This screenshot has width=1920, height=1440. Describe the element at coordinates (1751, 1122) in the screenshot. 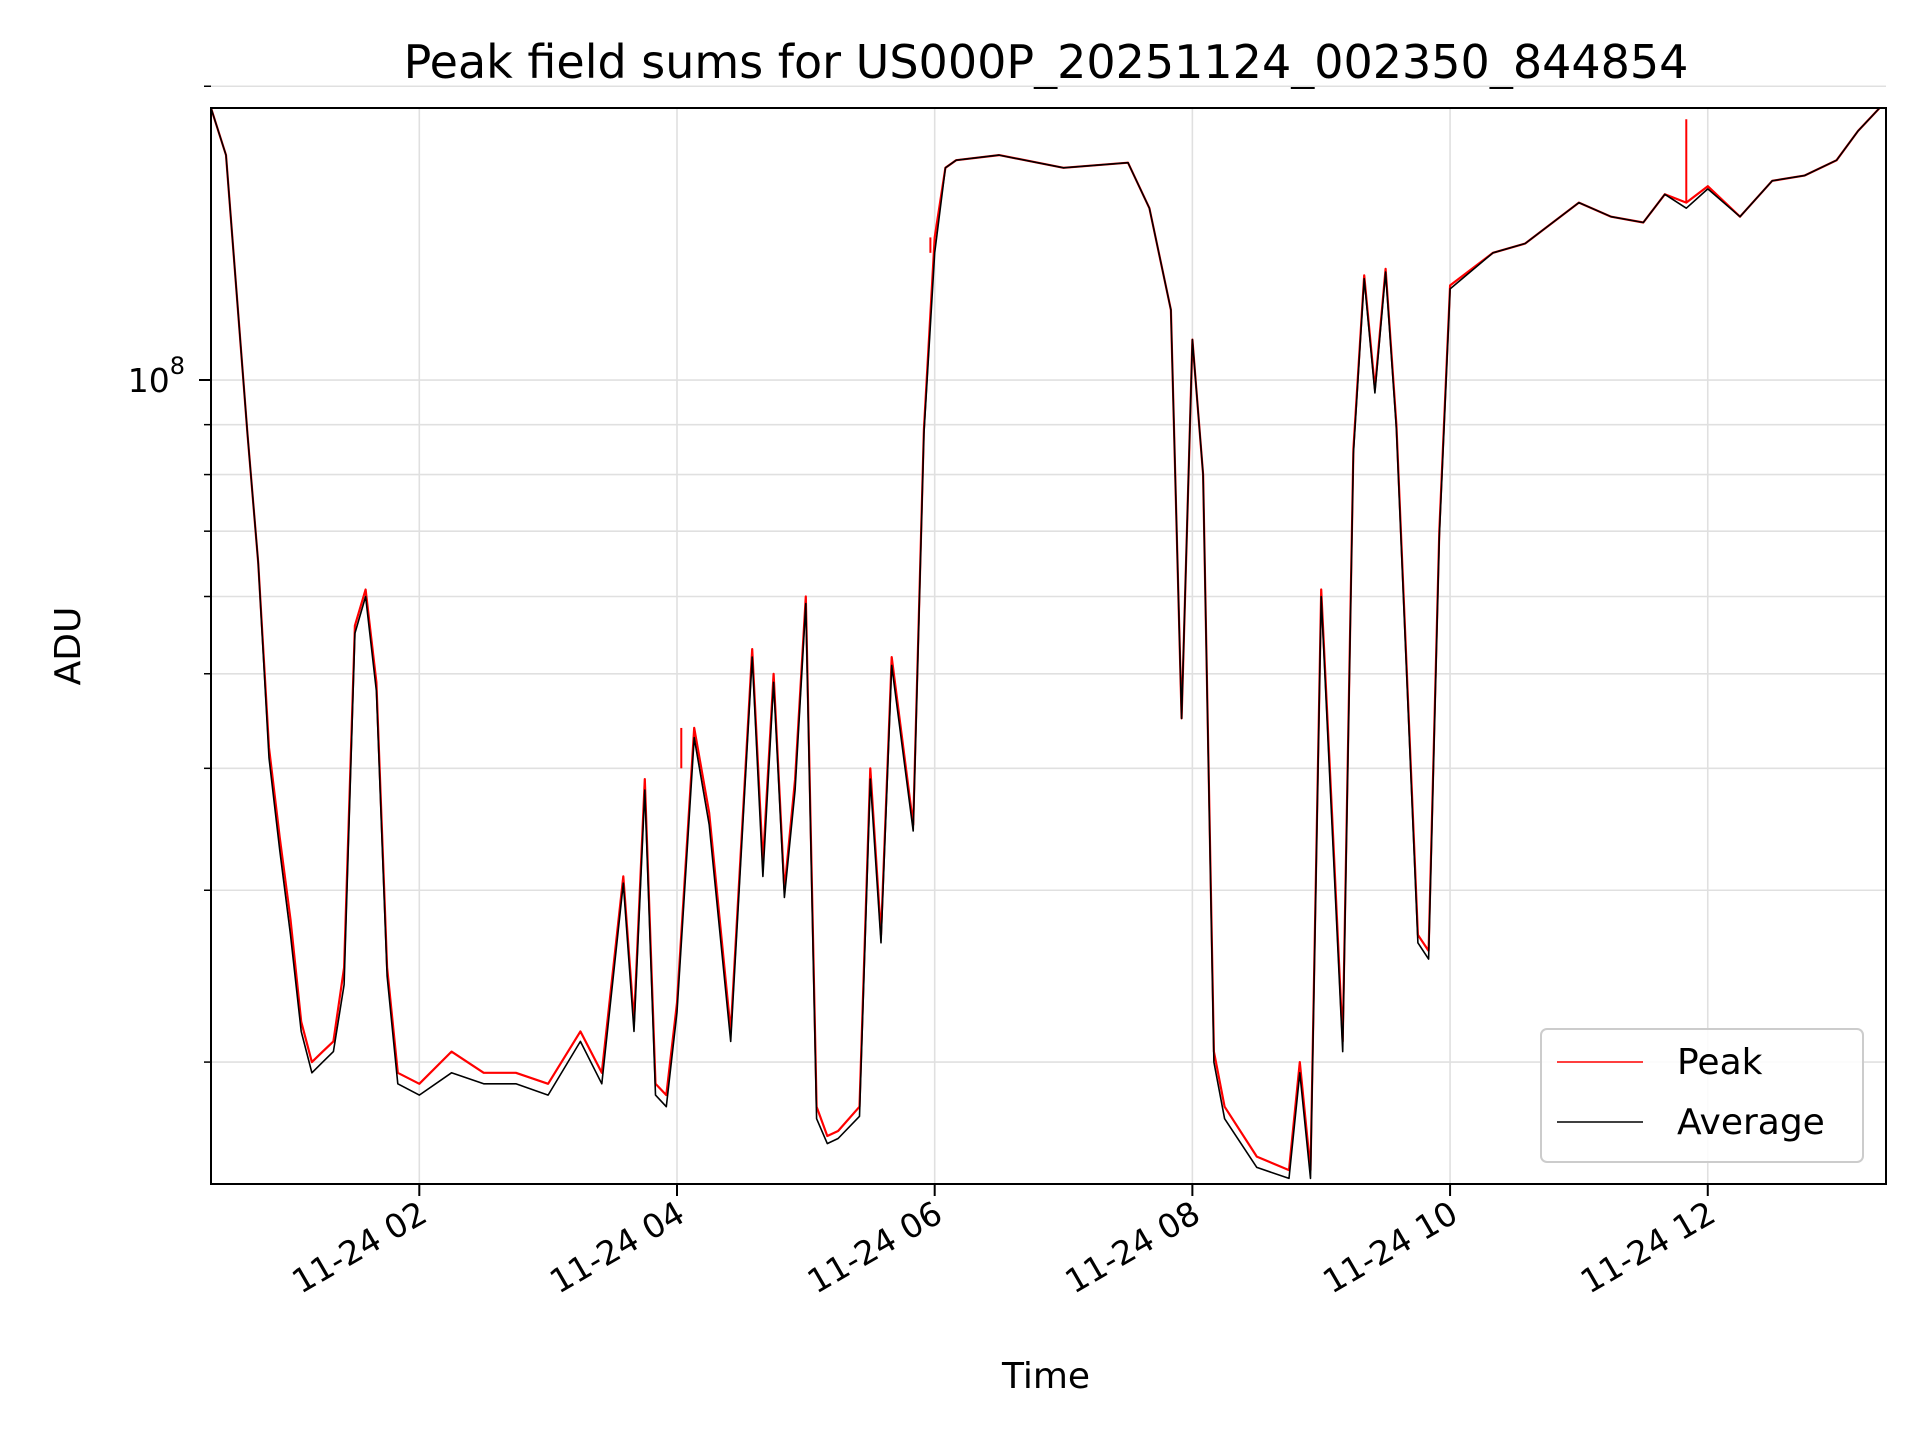

I see `legend-label-average: Average` at that location.